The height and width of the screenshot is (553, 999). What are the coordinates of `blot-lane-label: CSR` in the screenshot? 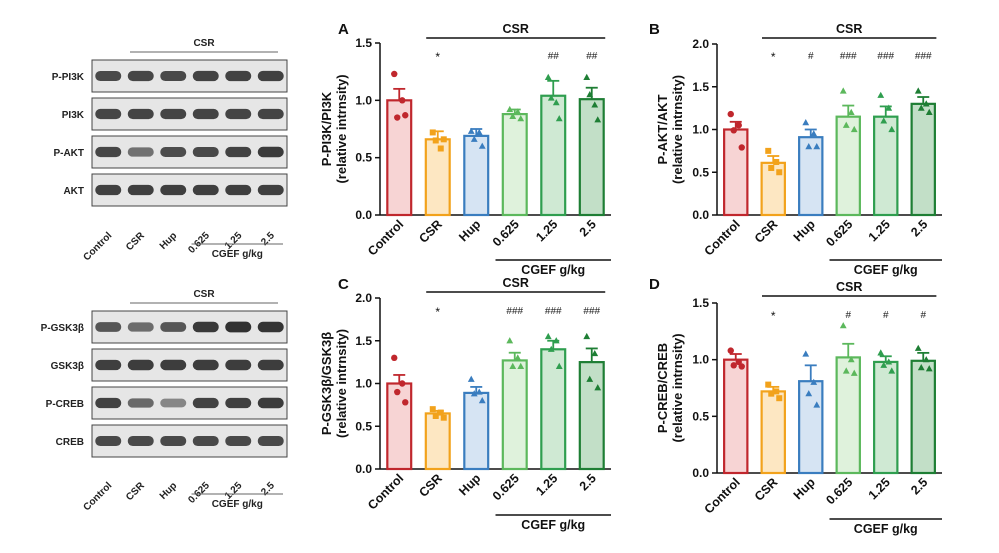 It's located at (135, 241).